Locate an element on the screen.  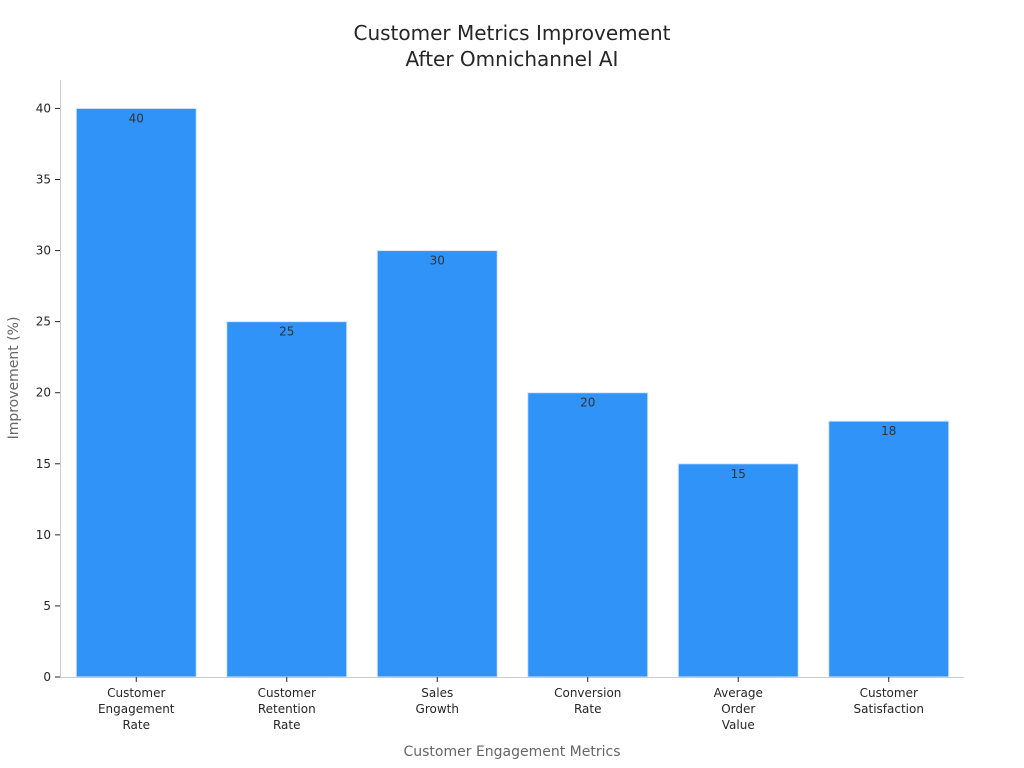
y-tick-label: 5 is located at coordinates (47, 606).